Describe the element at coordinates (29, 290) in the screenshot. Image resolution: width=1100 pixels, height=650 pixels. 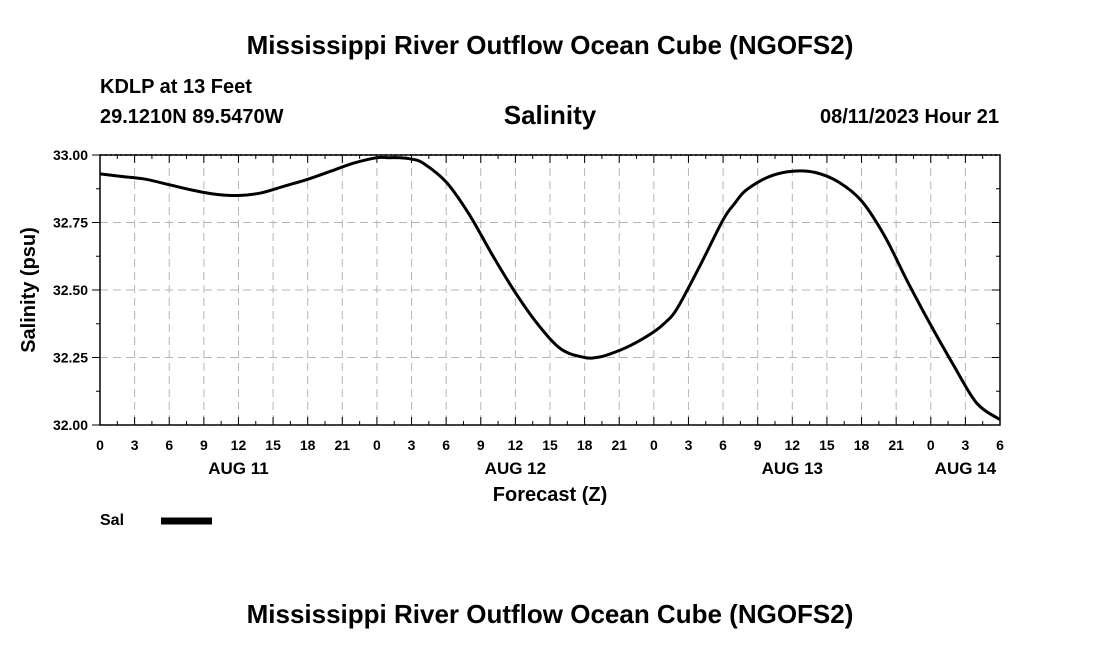
I see `y-axis-label: Salinity (psu)` at that location.